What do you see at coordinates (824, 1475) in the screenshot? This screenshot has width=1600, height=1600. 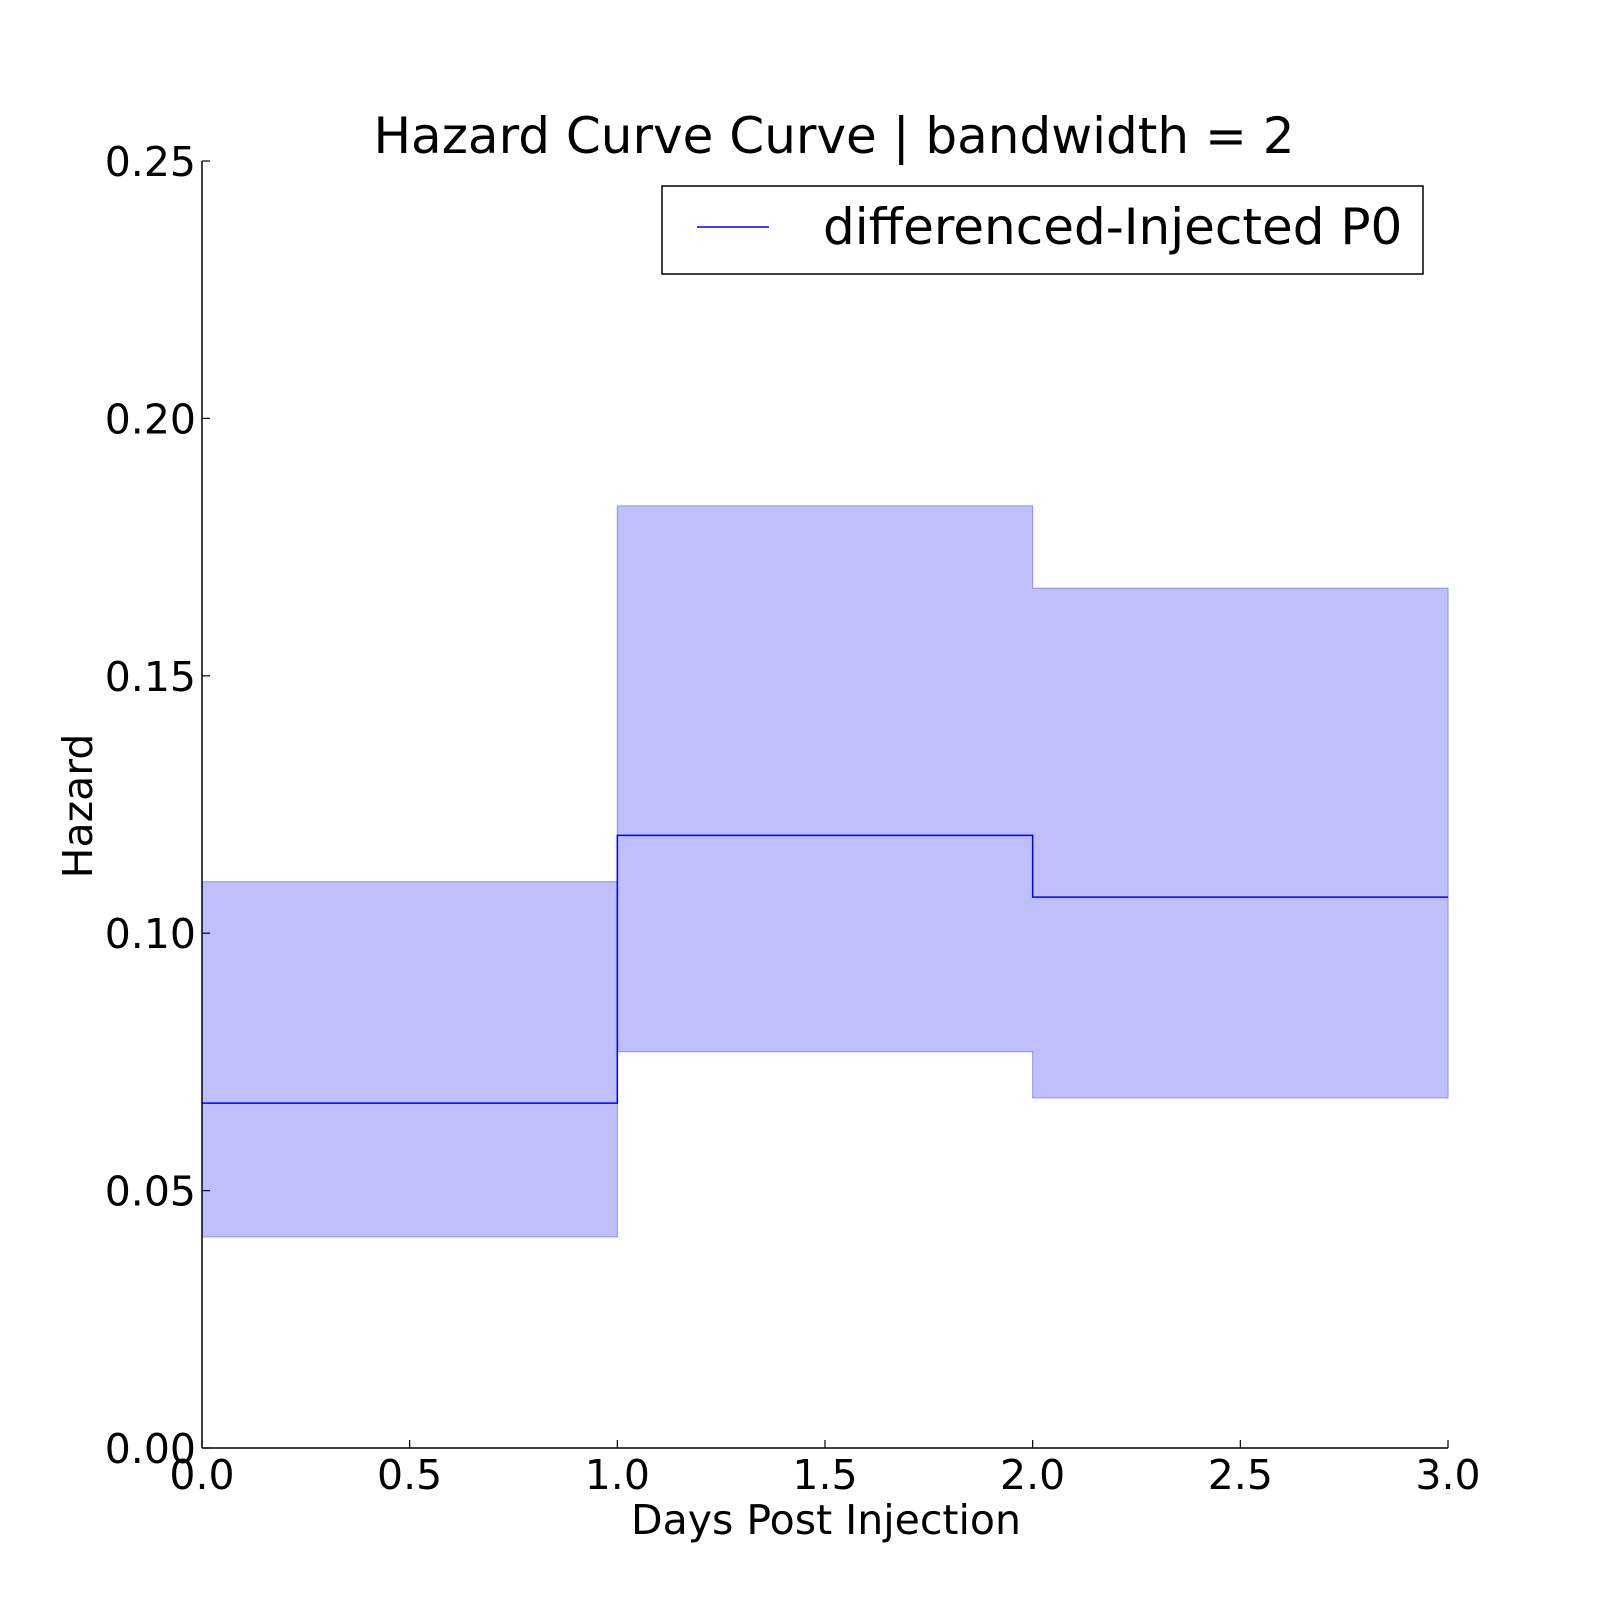 I see `x-tick-label: 1.5` at bounding box center [824, 1475].